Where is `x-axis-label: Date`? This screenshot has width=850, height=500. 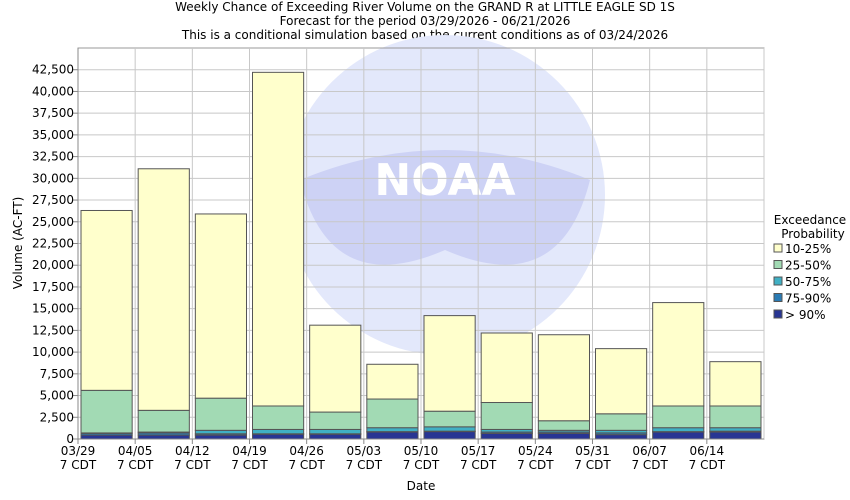
x-axis-label: Date is located at coordinates (421, 486).